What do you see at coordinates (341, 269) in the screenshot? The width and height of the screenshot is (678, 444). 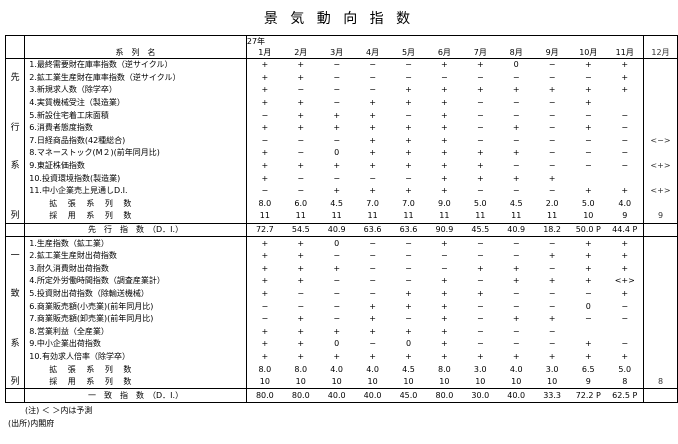 I see `series-row: 3.耐久消費財出荷指数 + + + − − − + + − + +` at bounding box center [341, 269].